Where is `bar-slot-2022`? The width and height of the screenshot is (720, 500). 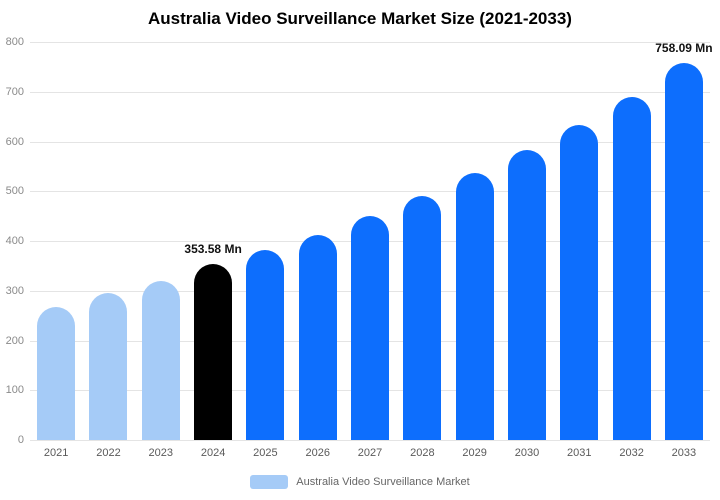
bar-slot-2022 is located at coordinates (108, 241).